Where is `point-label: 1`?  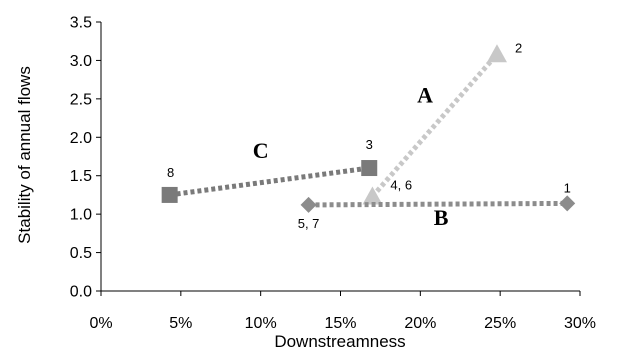
point-label: 1 is located at coordinates (567, 187).